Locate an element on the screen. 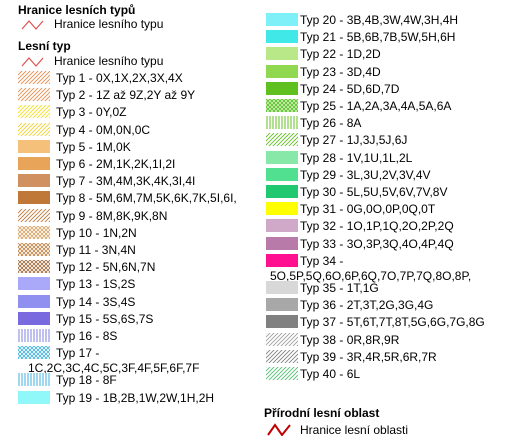 The image size is (518, 442). legend-label: Typ 28 - 1V,1U,1L,2L is located at coordinates (356, 158).